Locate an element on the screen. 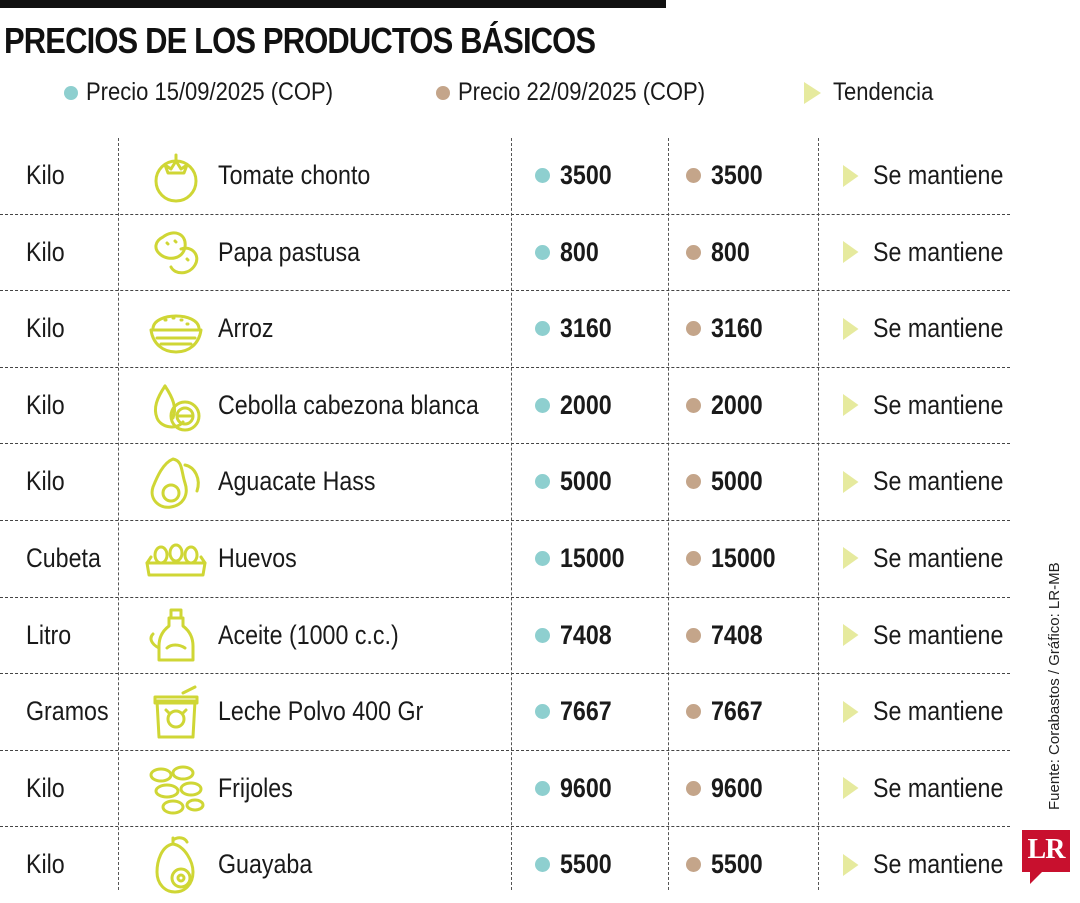 Image resolution: width=1080 pixels, height=903 pixels. price1-value: 5000 is located at coordinates (586, 481).